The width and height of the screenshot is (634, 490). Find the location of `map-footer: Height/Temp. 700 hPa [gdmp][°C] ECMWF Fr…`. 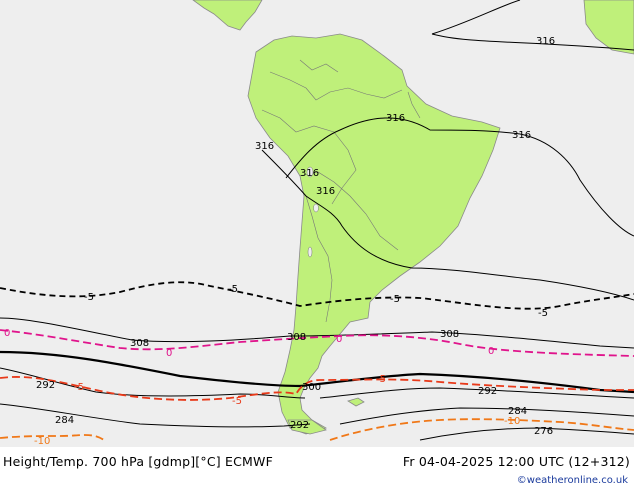

map-footer: Height/Temp. 700 hPa [gdmp][°C] ECMWF Fr… is located at coordinates (317, 468).